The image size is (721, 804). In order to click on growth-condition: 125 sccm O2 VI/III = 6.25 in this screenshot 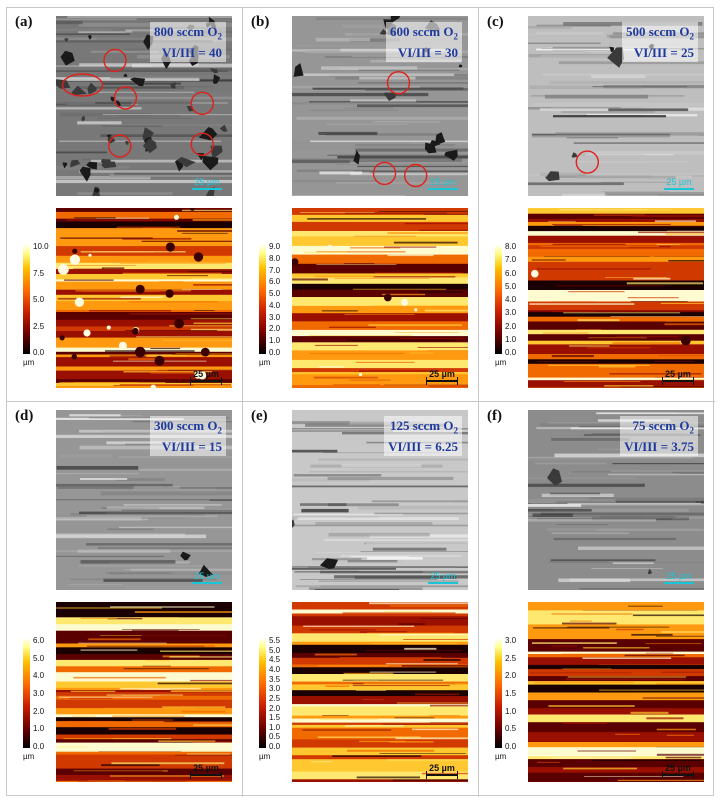, I will do `click(423, 436)`.